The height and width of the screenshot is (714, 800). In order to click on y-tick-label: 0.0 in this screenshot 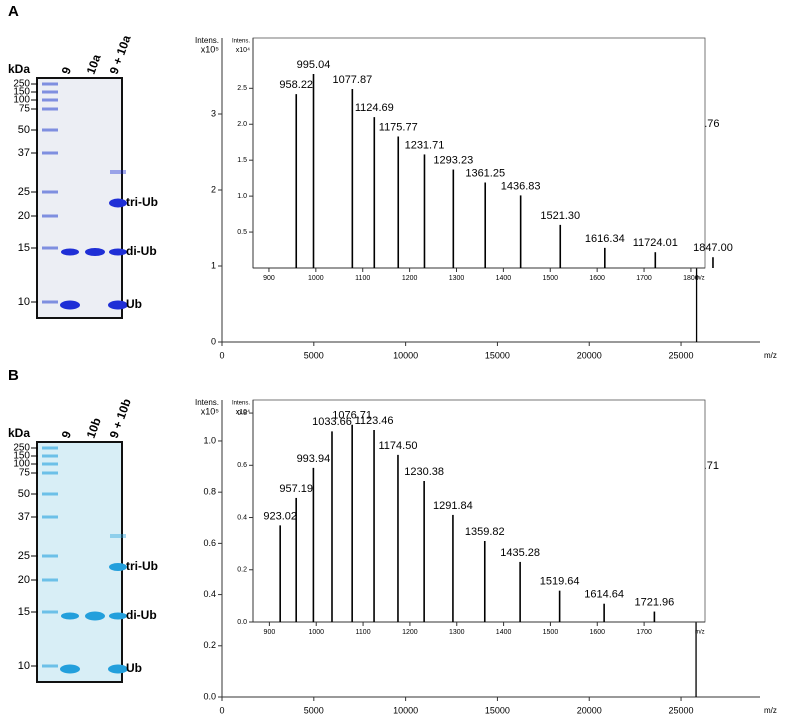, I will do `click(242, 622)`.